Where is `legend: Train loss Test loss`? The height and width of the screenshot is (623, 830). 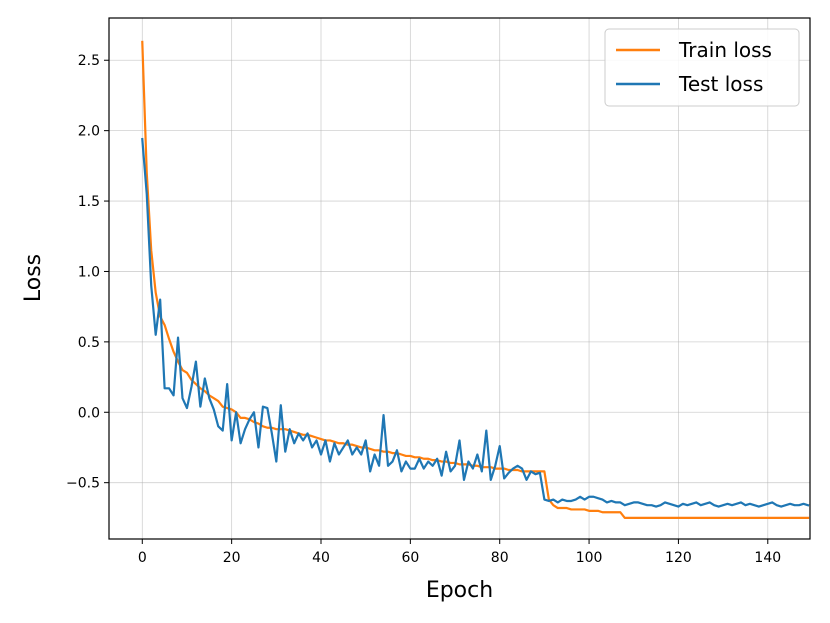
legend: Train loss Test loss is located at coordinates (702, 67).